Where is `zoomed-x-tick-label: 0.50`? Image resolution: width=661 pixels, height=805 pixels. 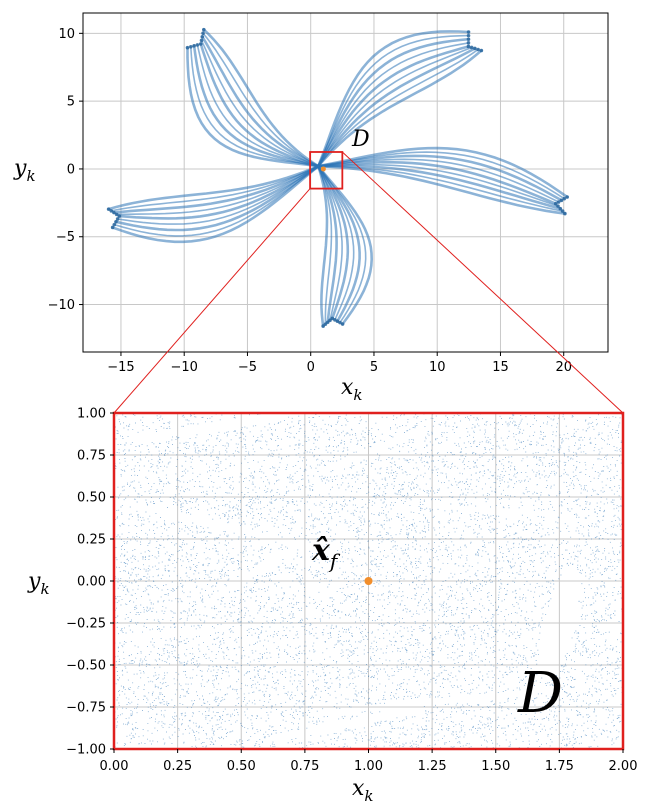 zoomed-x-tick-label: 0.50 is located at coordinates (241, 766).